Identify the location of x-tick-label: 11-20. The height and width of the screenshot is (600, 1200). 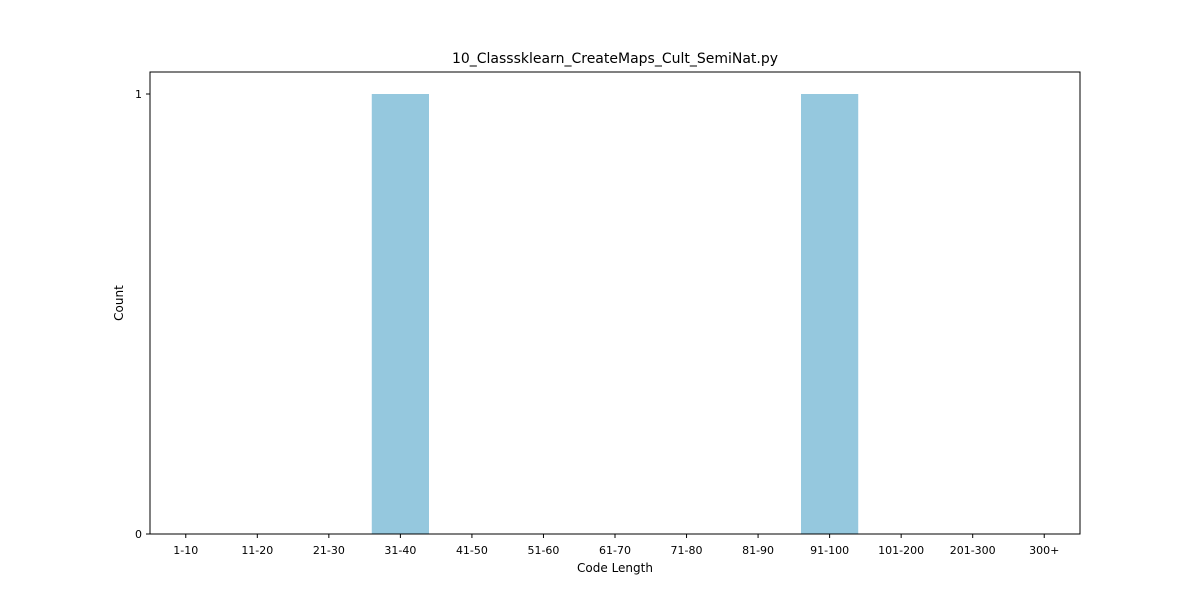
(257, 550).